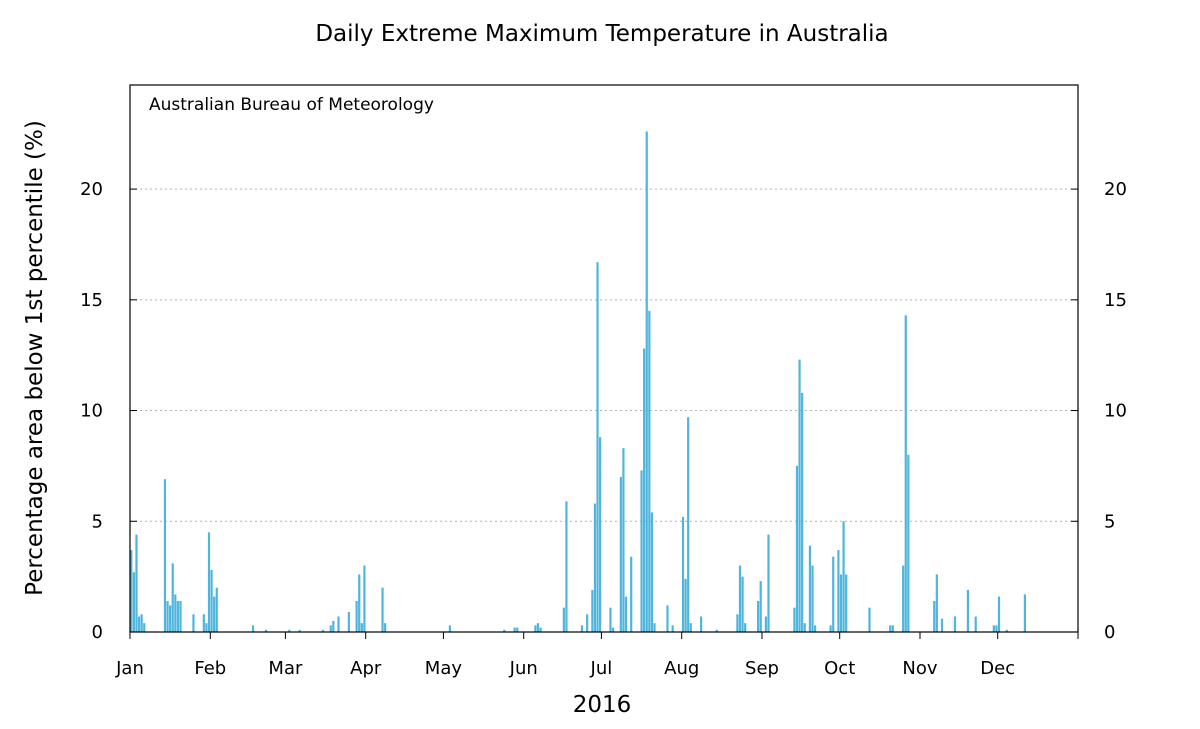 The width and height of the screenshot is (1200, 729). I want to click on y-tick-label-left: 0, so click(97, 632).